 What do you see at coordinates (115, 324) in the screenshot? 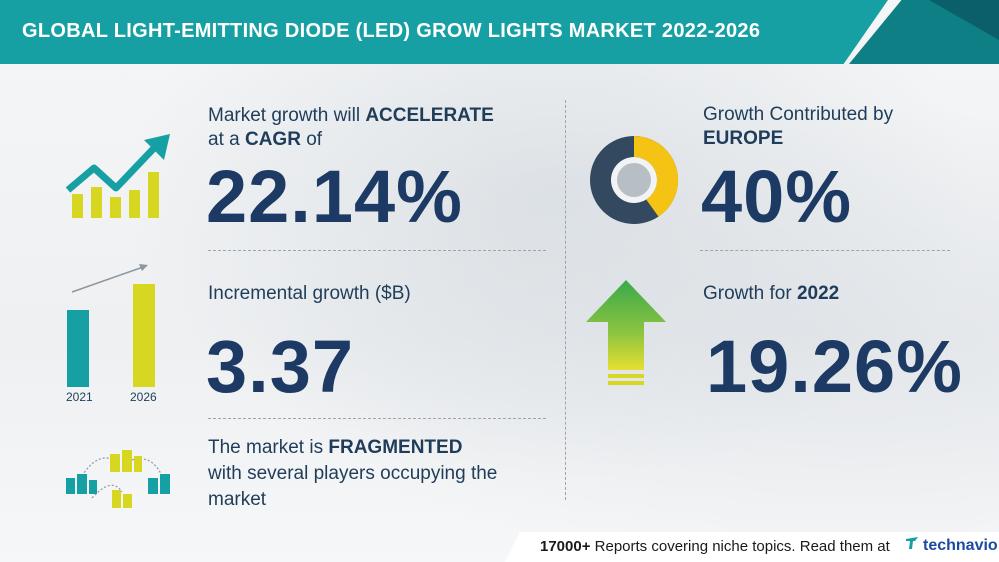
I see `bar-compare-icon` at bounding box center [115, 324].